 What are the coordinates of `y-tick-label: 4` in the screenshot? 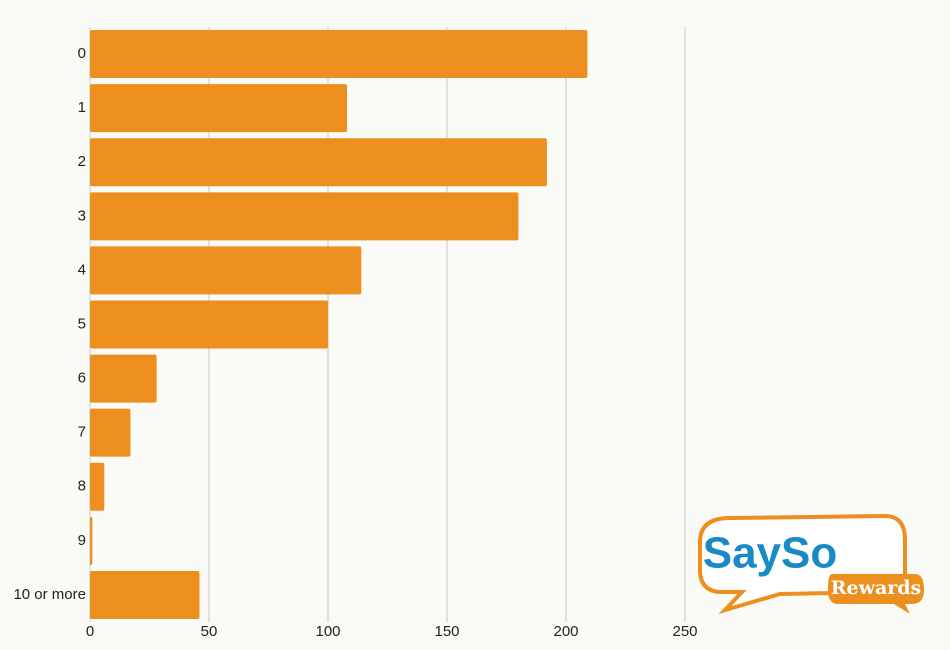 It's located at (82, 269).